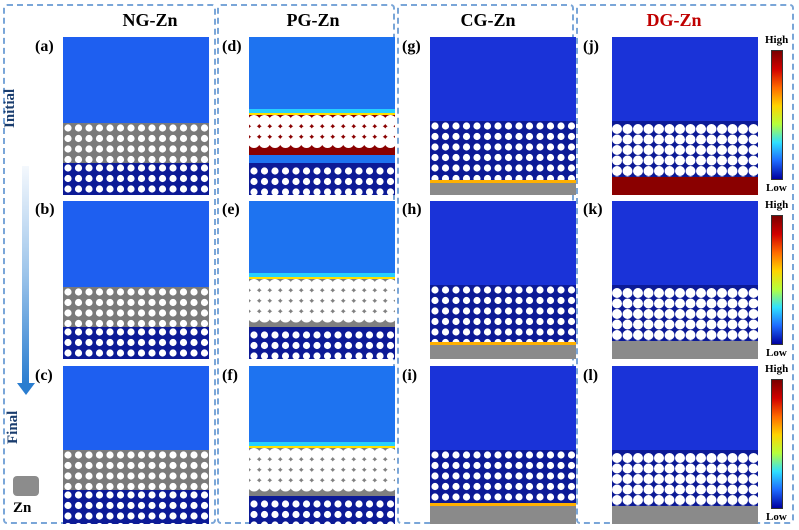 The image size is (799, 530). What do you see at coordinates (26, 486) in the screenshot?
I see `zn-legend-swatch` at bounding box center [26, 486].